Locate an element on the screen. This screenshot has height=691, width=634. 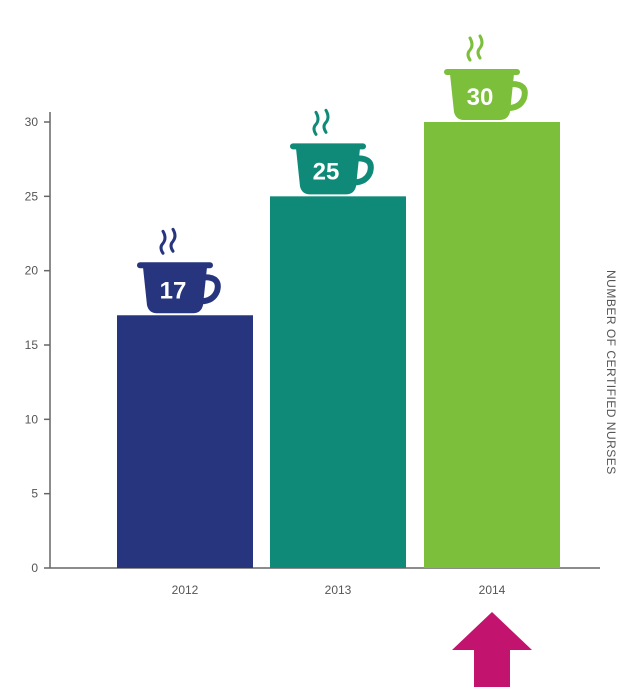
x-axis-ticks: 2012 2013 2014 is located at coordinates (339, 590).